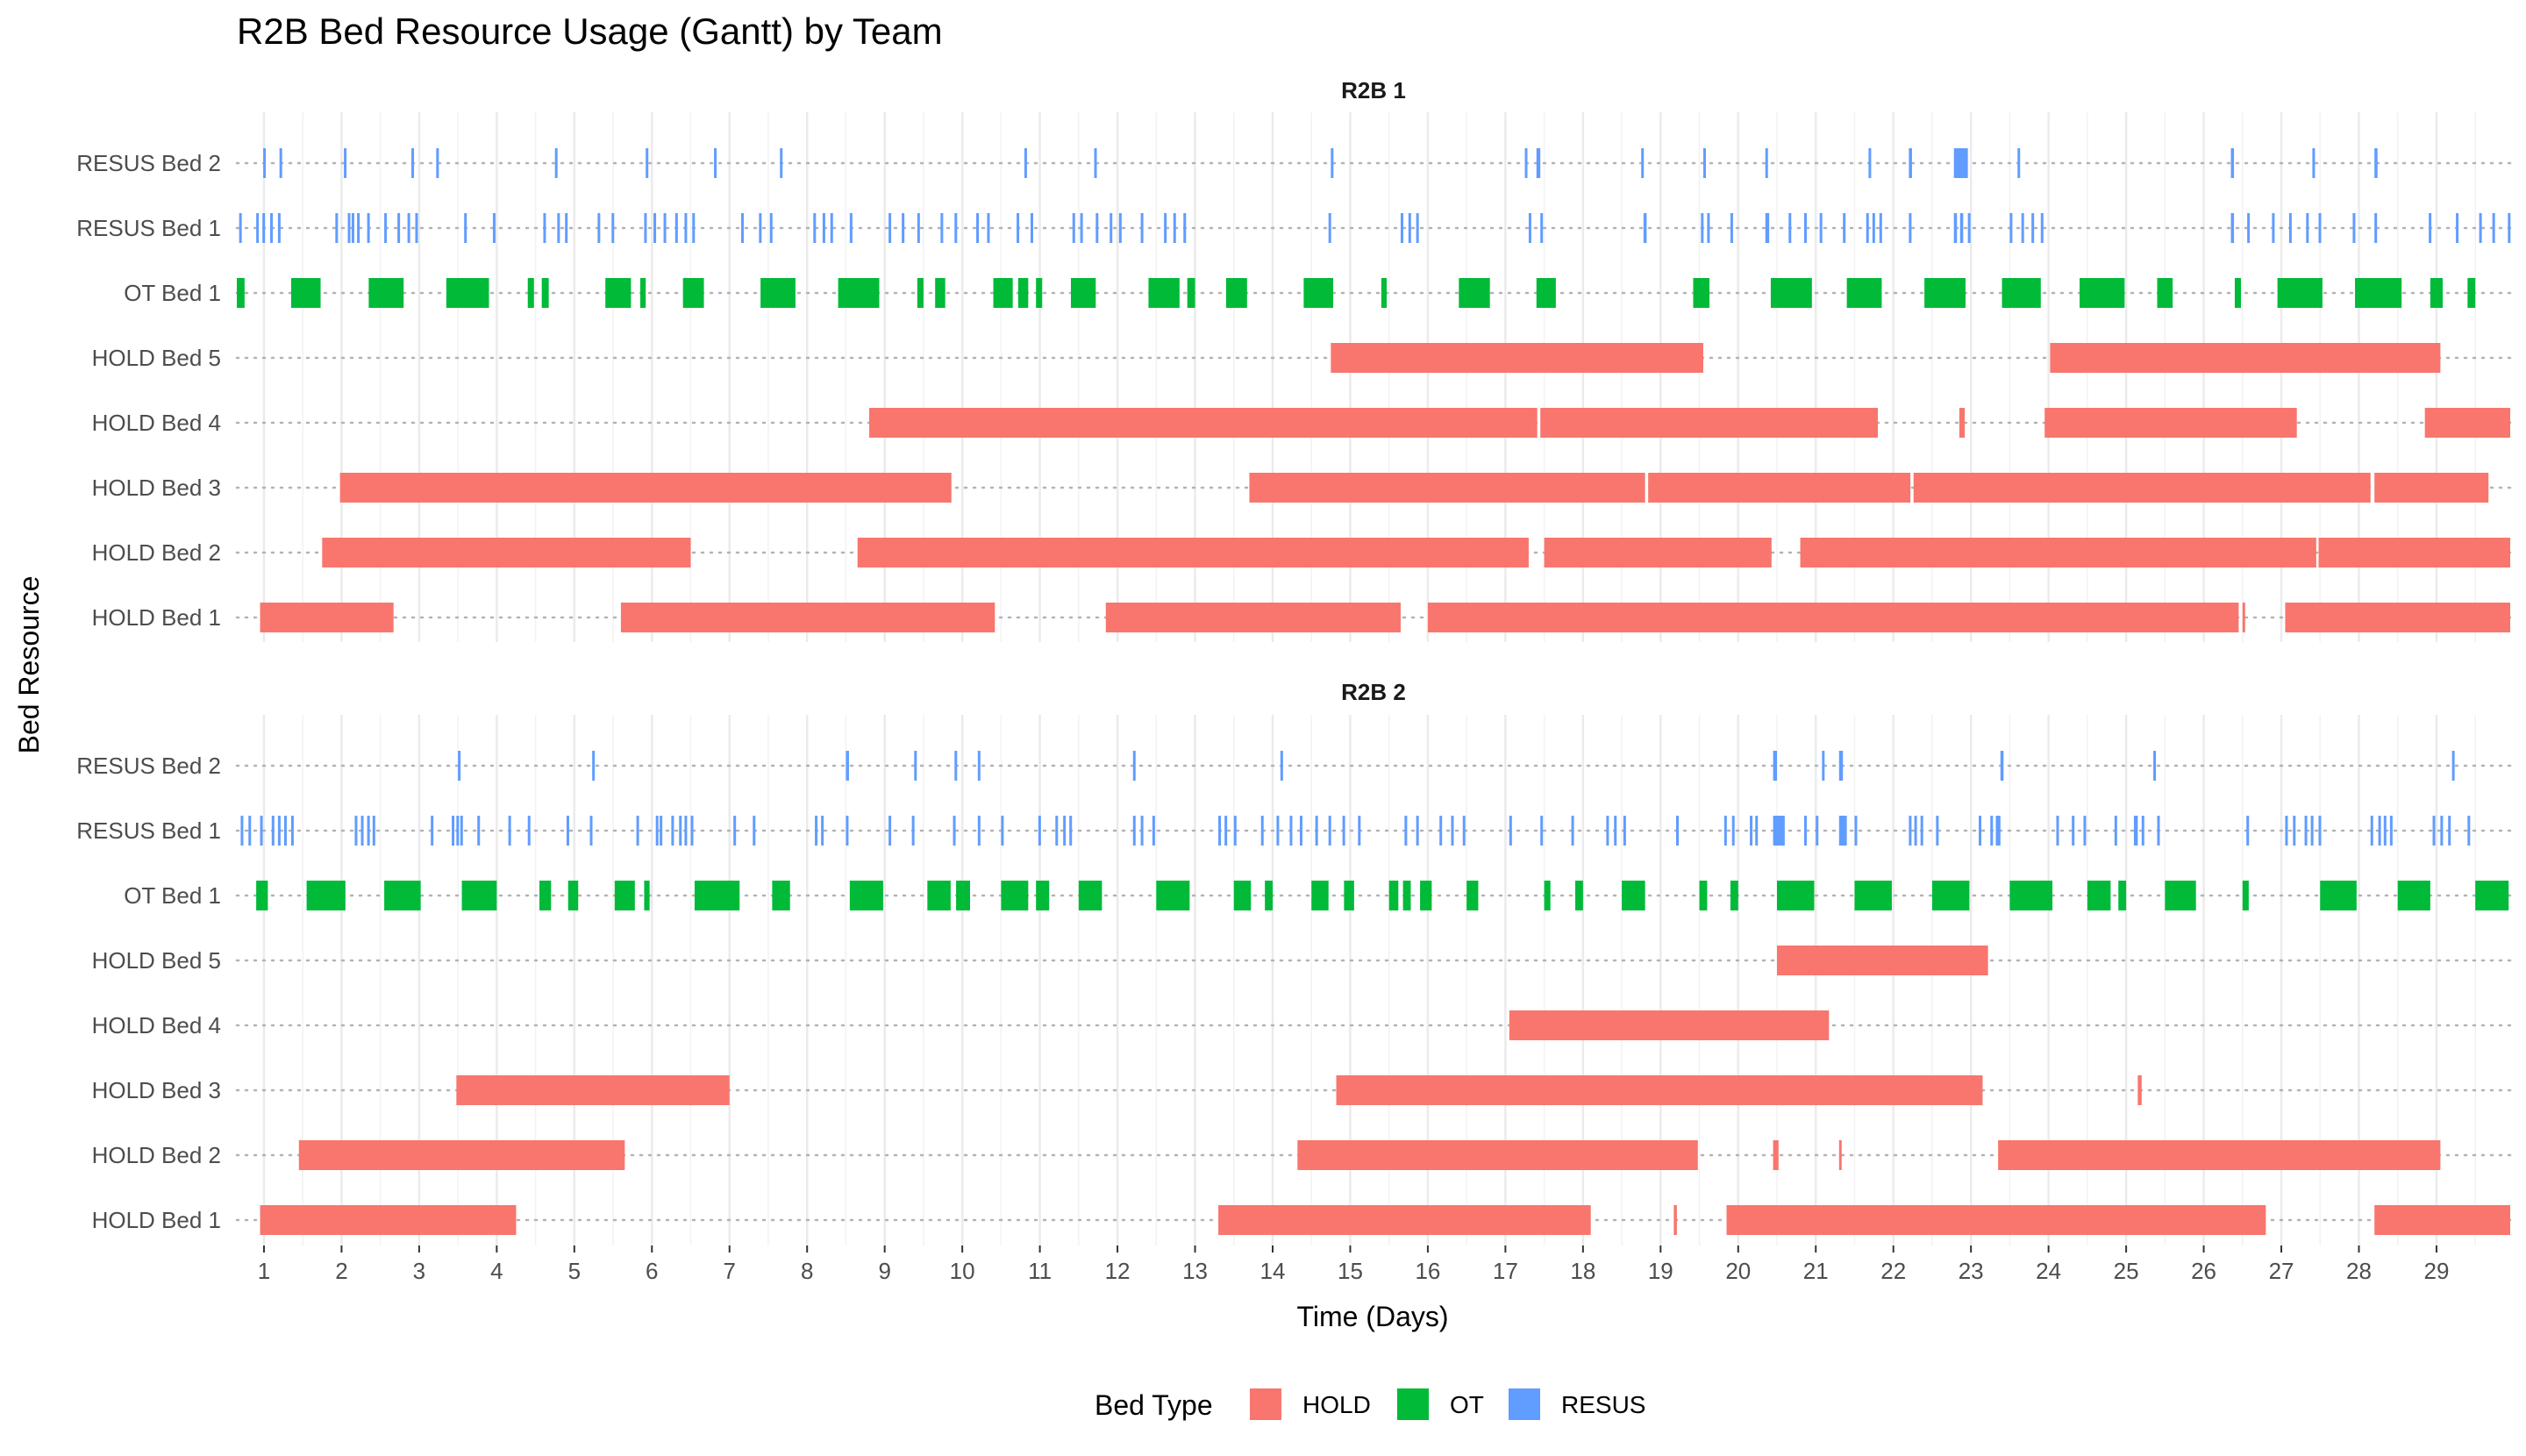 The height and width of the screenshot is (1456, 2526). What do you see at coordinates (264, 1271) in the screenshot?
I see `x-tick-label: 1` at bounding box center [264, 1271].